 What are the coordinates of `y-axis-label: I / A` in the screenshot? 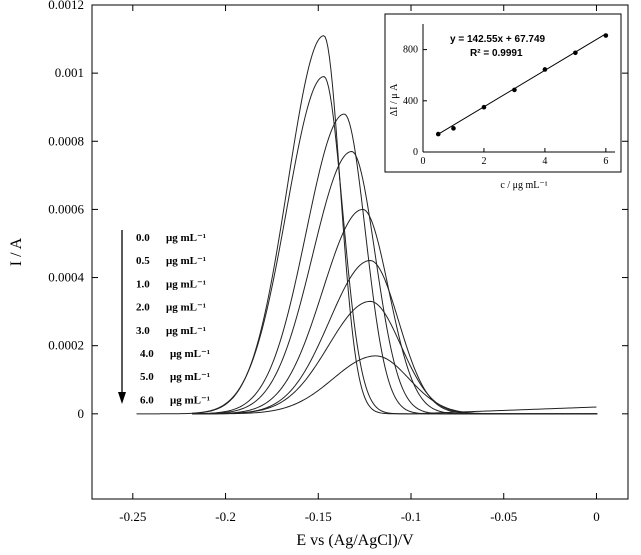 It's located at (16, 251).